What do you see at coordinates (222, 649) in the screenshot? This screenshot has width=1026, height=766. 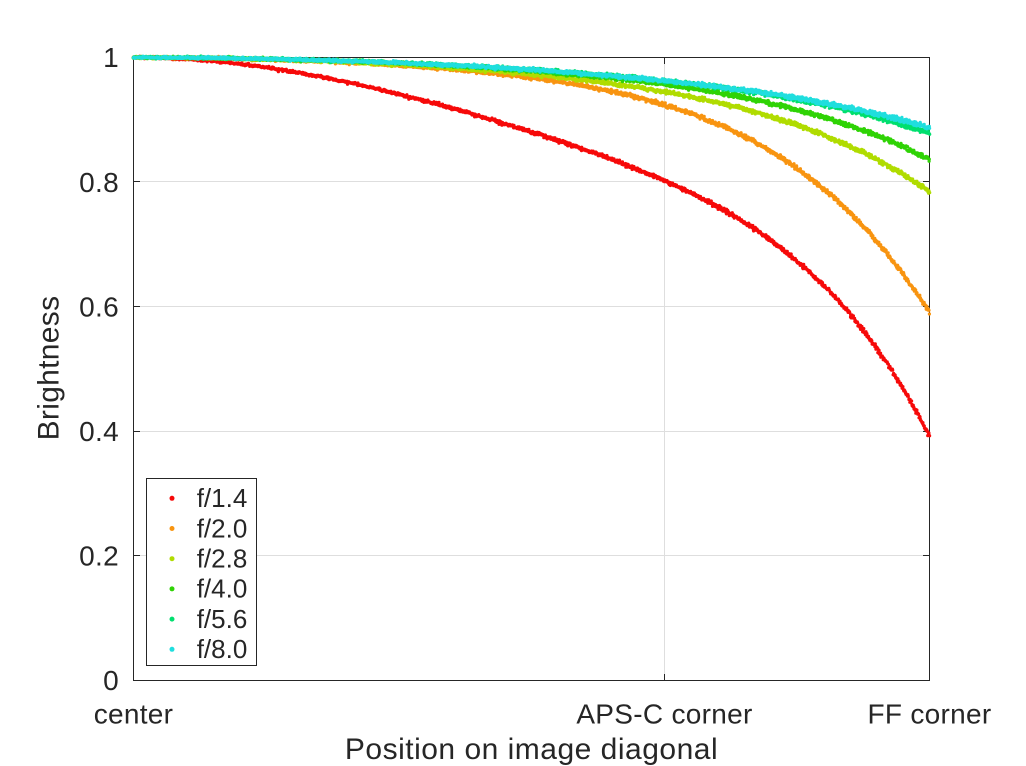 I see `svg-text: f/8.0` at bounding box center [222, 649].